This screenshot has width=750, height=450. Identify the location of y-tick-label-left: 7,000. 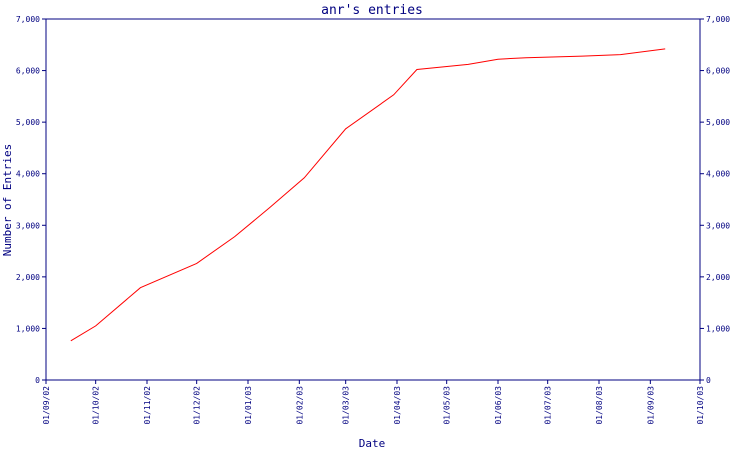
(28, 19).